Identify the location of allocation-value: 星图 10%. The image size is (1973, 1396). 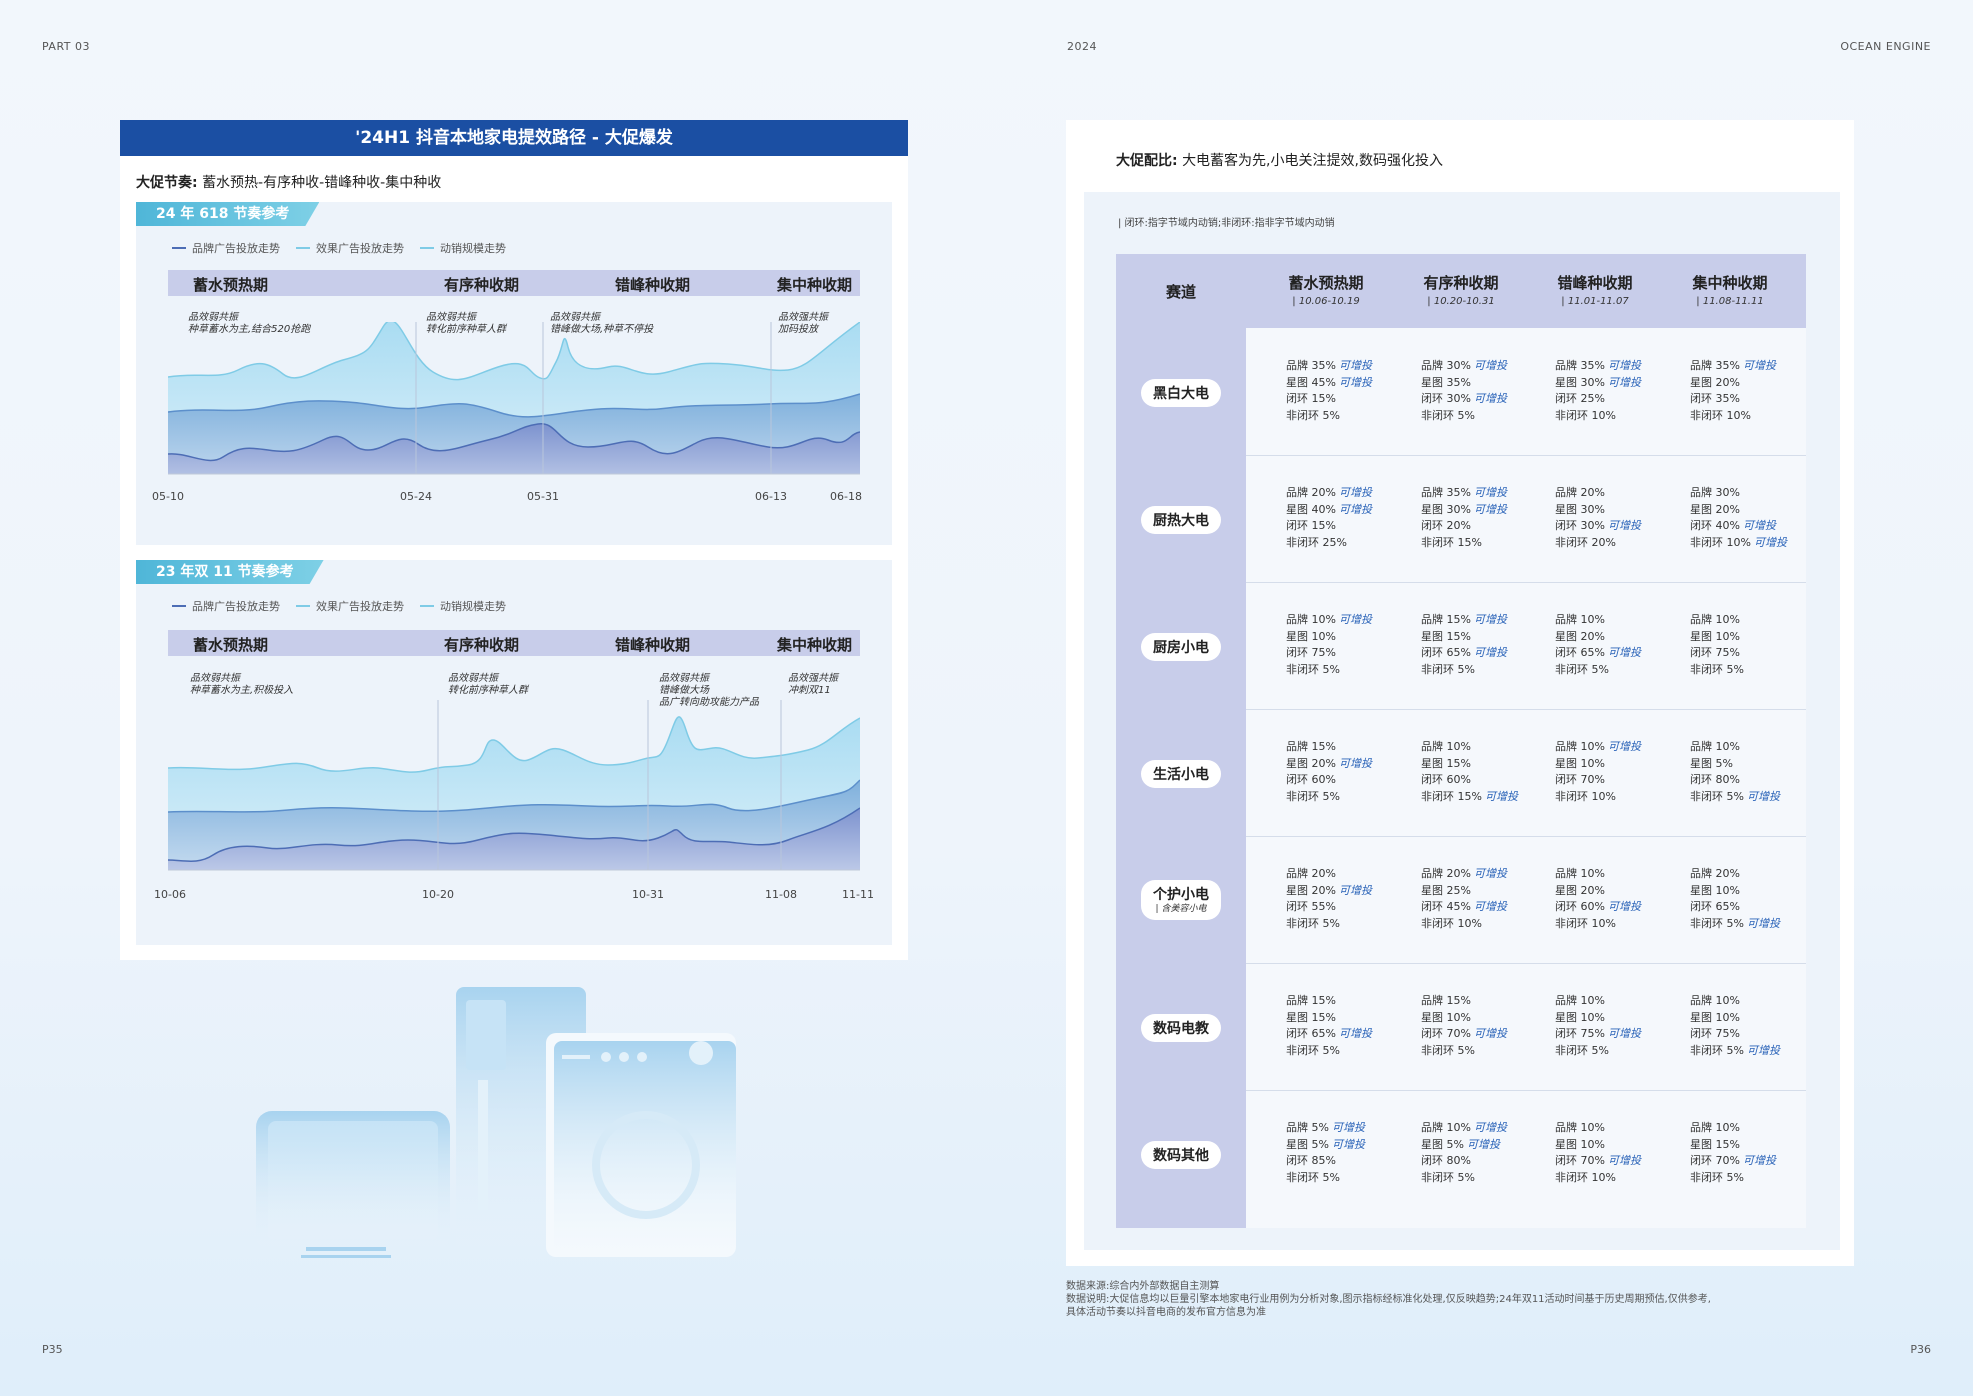
(1446, 1017).